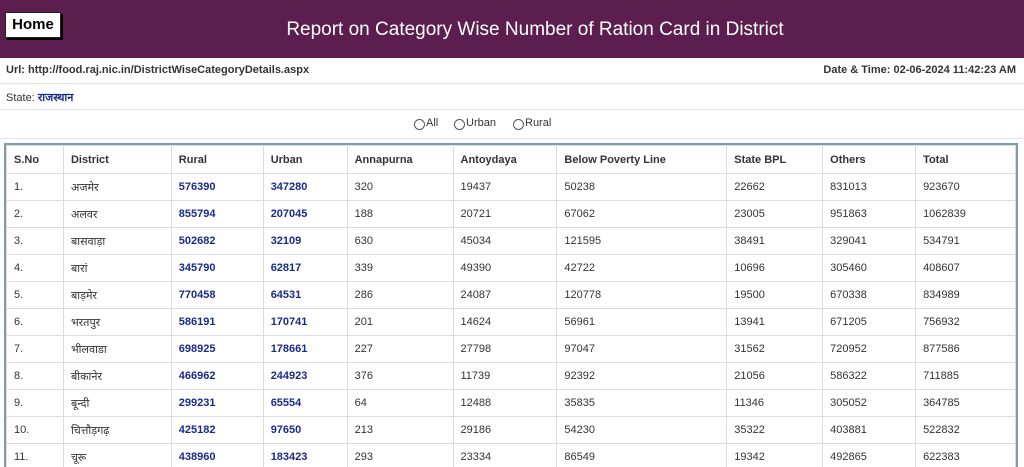  Describe the element at coordinates (400, 187) in the screenshot. I see `cell-annapurna: 320` at that location.